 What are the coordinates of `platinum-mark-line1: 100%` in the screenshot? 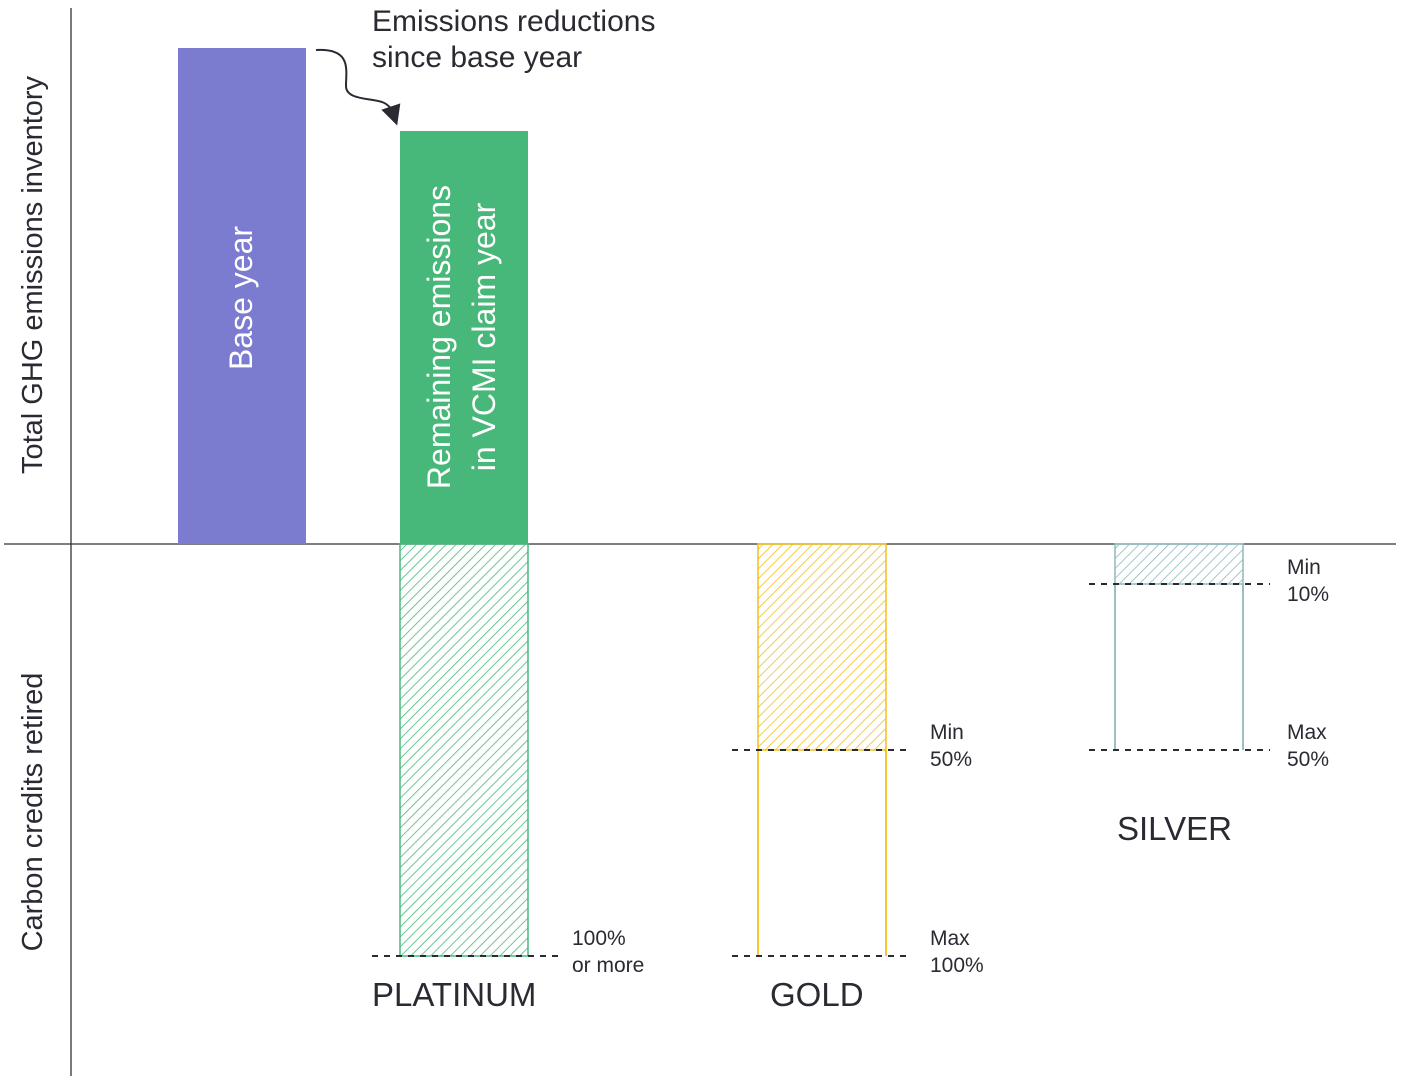 It's located at (599, 938).